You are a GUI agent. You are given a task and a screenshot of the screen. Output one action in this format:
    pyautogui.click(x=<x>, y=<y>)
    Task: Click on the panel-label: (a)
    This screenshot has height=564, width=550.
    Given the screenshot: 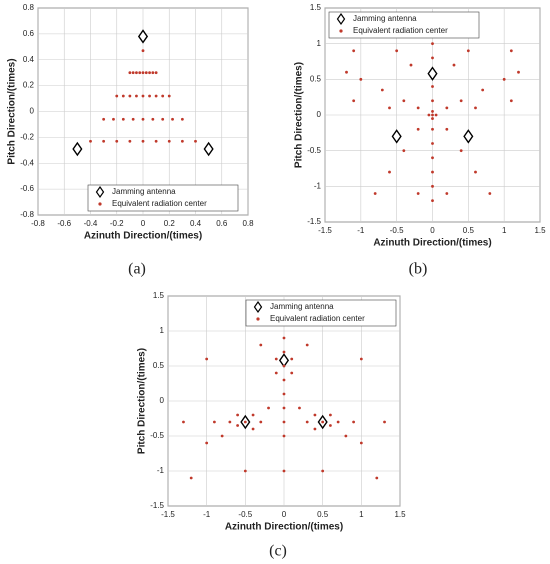 What is the action you would take?
    pyautogui.click(x=137, y=269)
    